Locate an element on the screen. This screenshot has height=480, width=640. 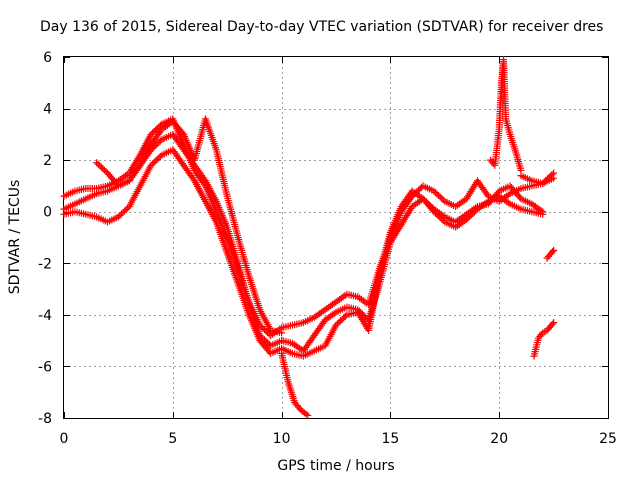
y-tick-label: 2 is located at coordinates (47, 161).